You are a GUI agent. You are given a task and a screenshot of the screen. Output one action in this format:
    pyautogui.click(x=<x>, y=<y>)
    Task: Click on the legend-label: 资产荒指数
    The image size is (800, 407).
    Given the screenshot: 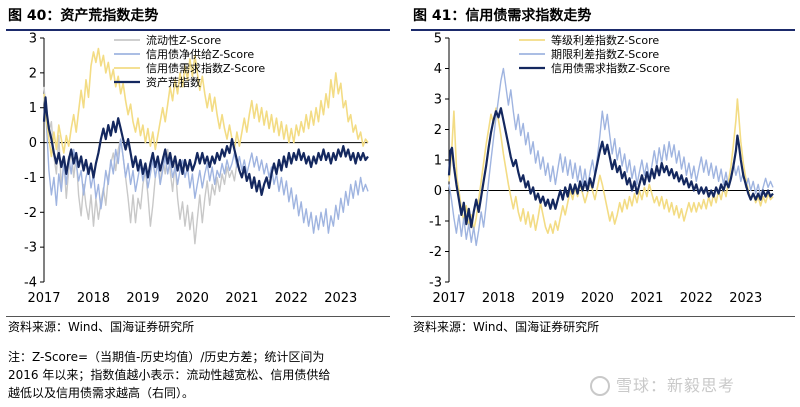 What is the action you would take?
    pyautogui.click(x=173, y=82)
    